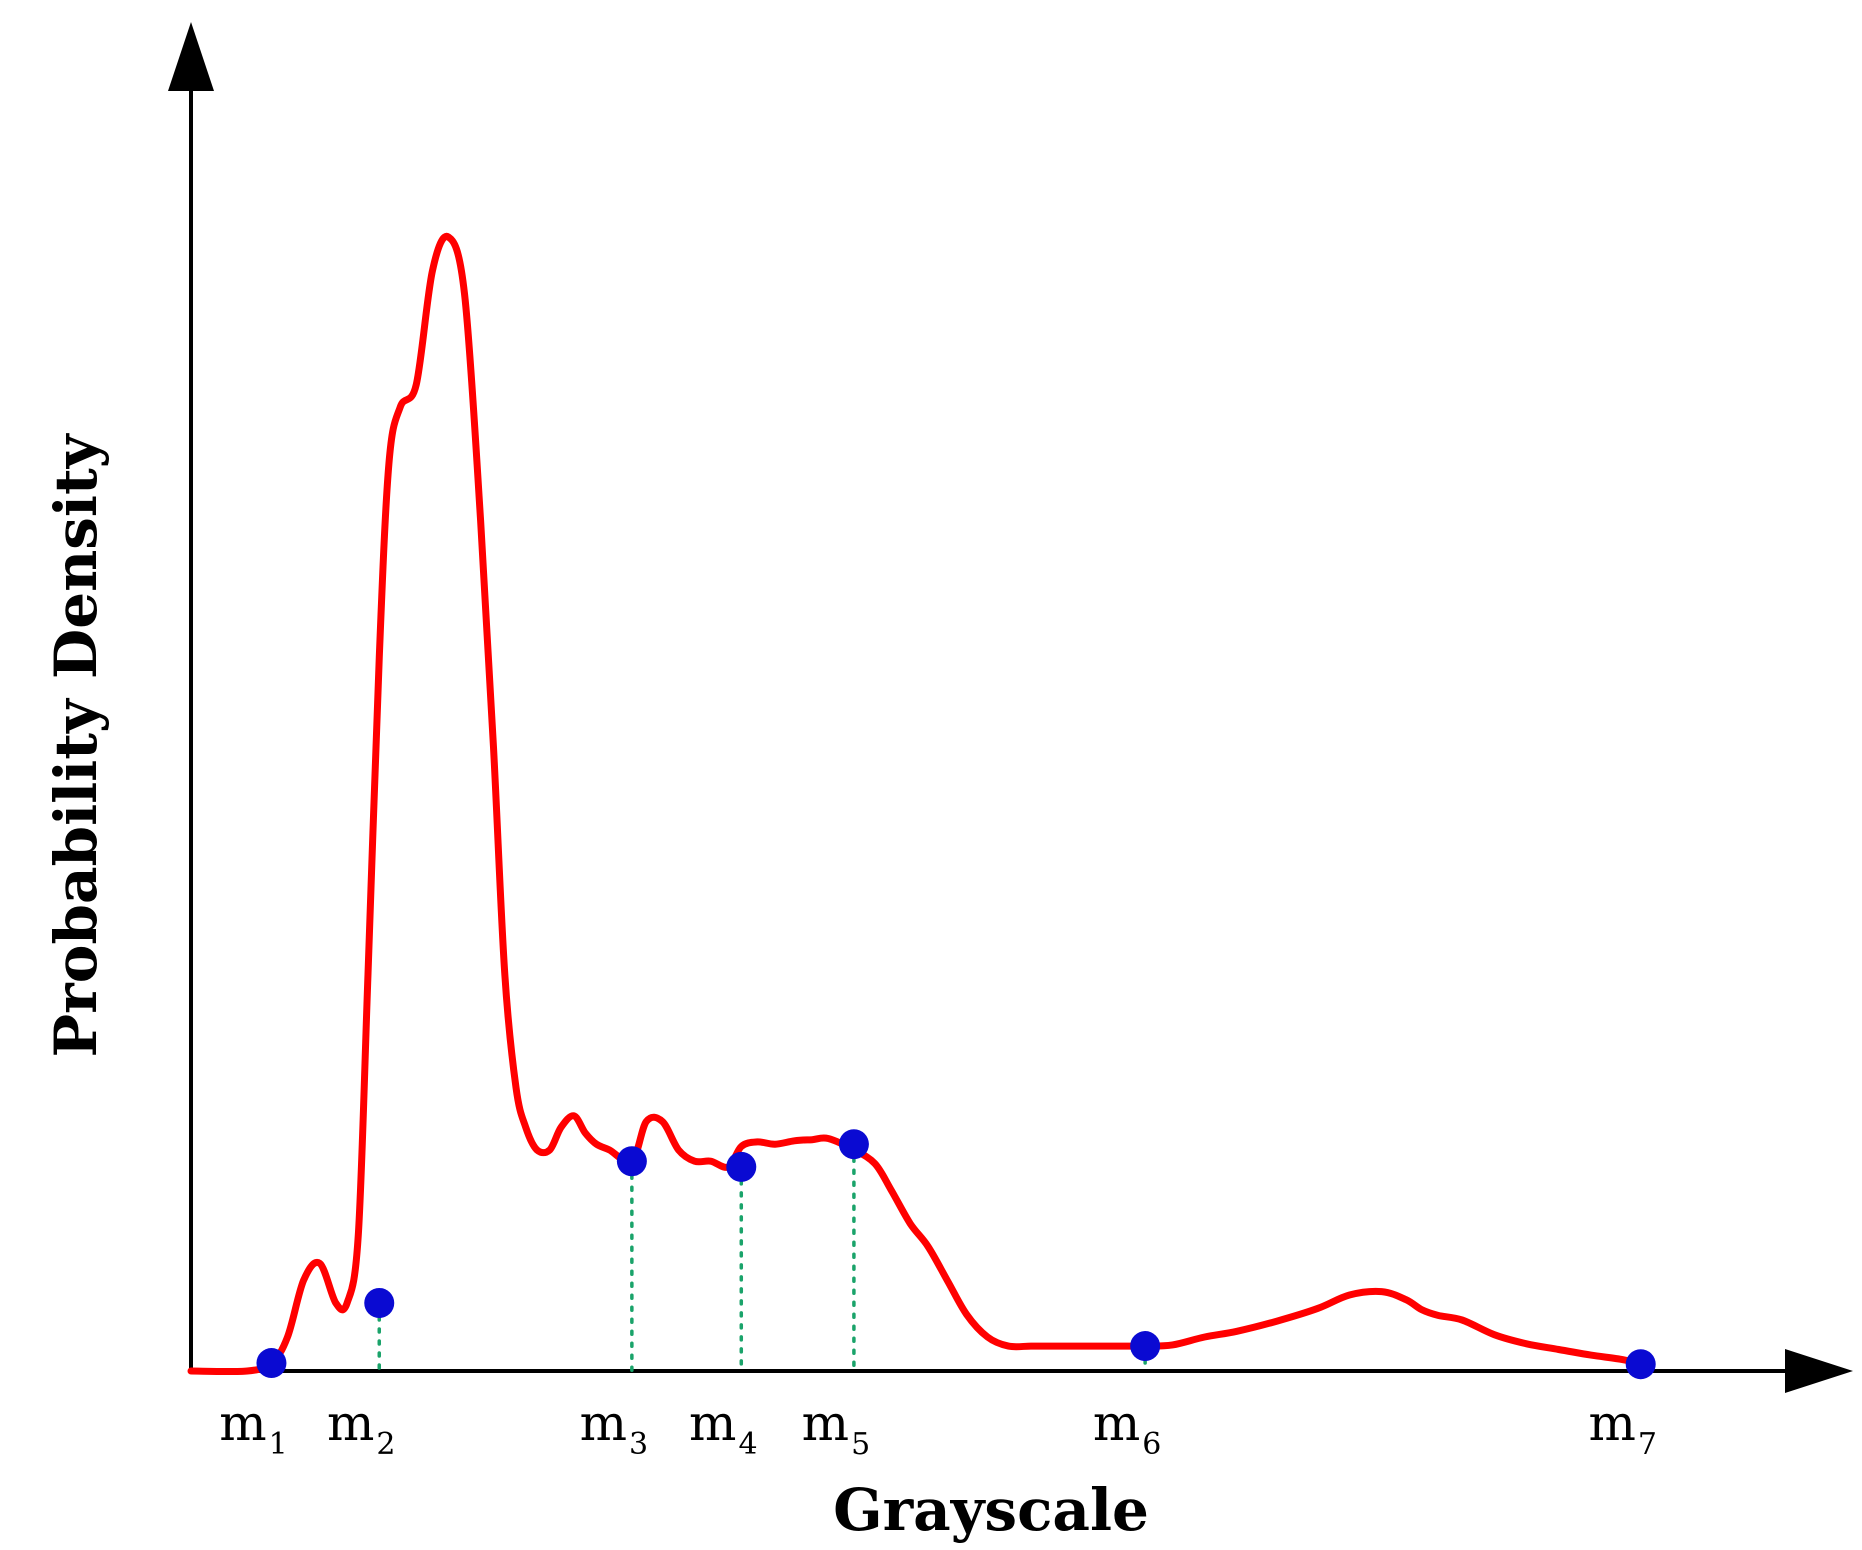 Image resolution: width=1862 pixels, height=1550 pixels. What do you see at coordinates (723, 1428) in the screenshot?
I see `x-tick-label: m4` at bounding box center [723, 1428].